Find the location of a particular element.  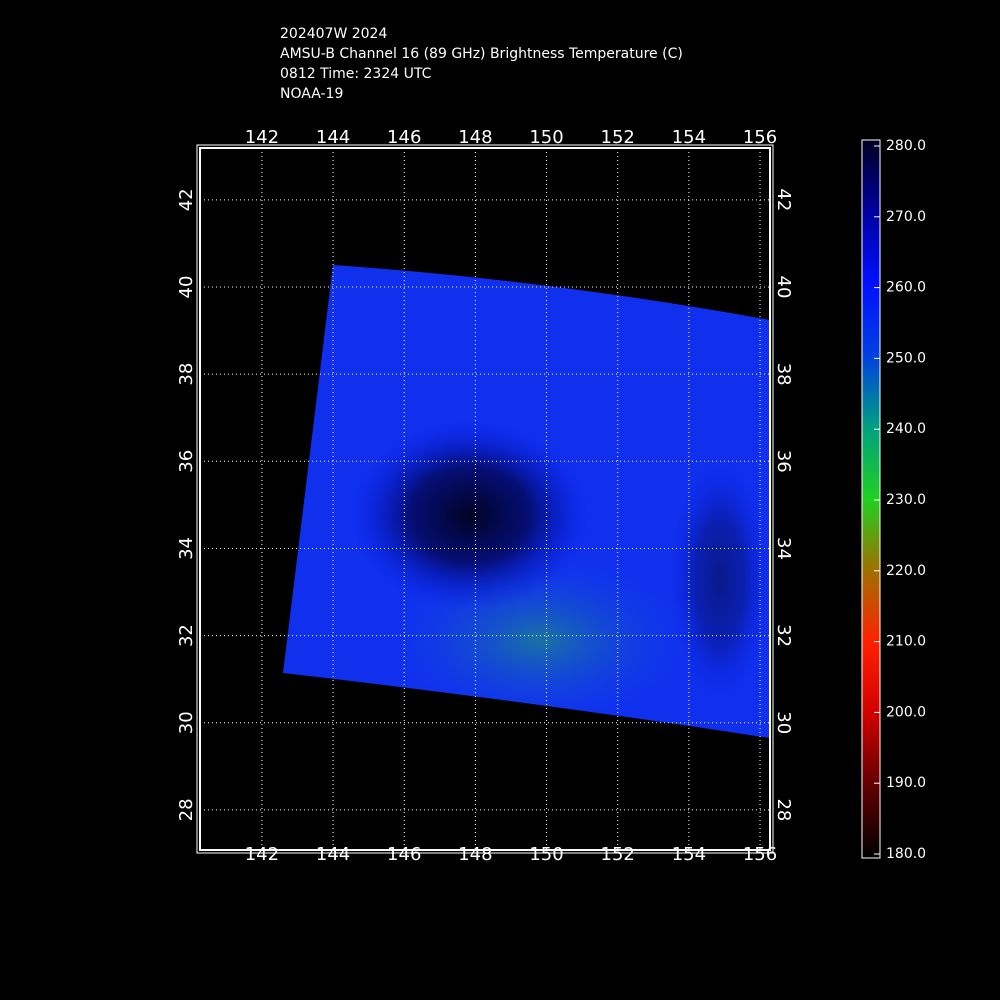

colorbar-label: 270.0 is located at coordinates (906, 217).